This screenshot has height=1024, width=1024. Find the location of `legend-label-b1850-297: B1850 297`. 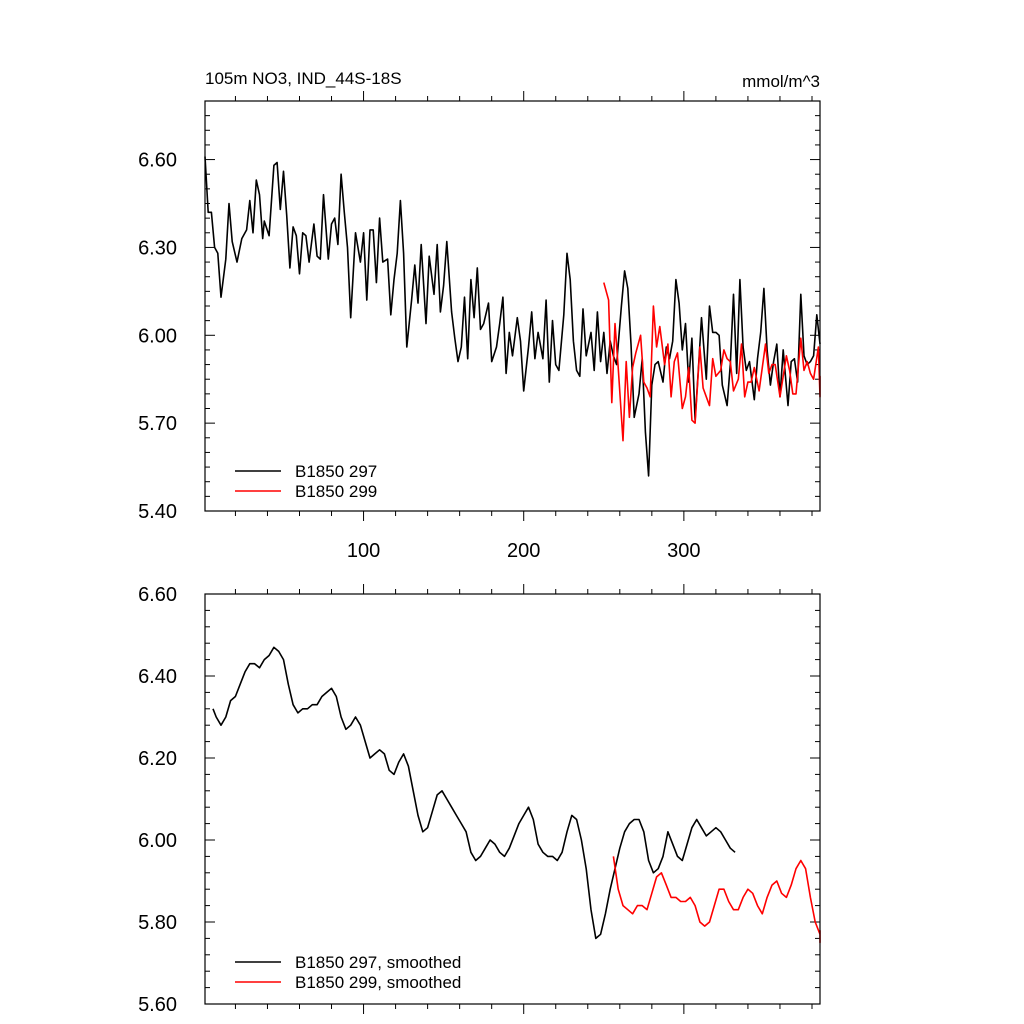

legend-label-b1850-297: B1850 297 is located at coordinates (336, 471).